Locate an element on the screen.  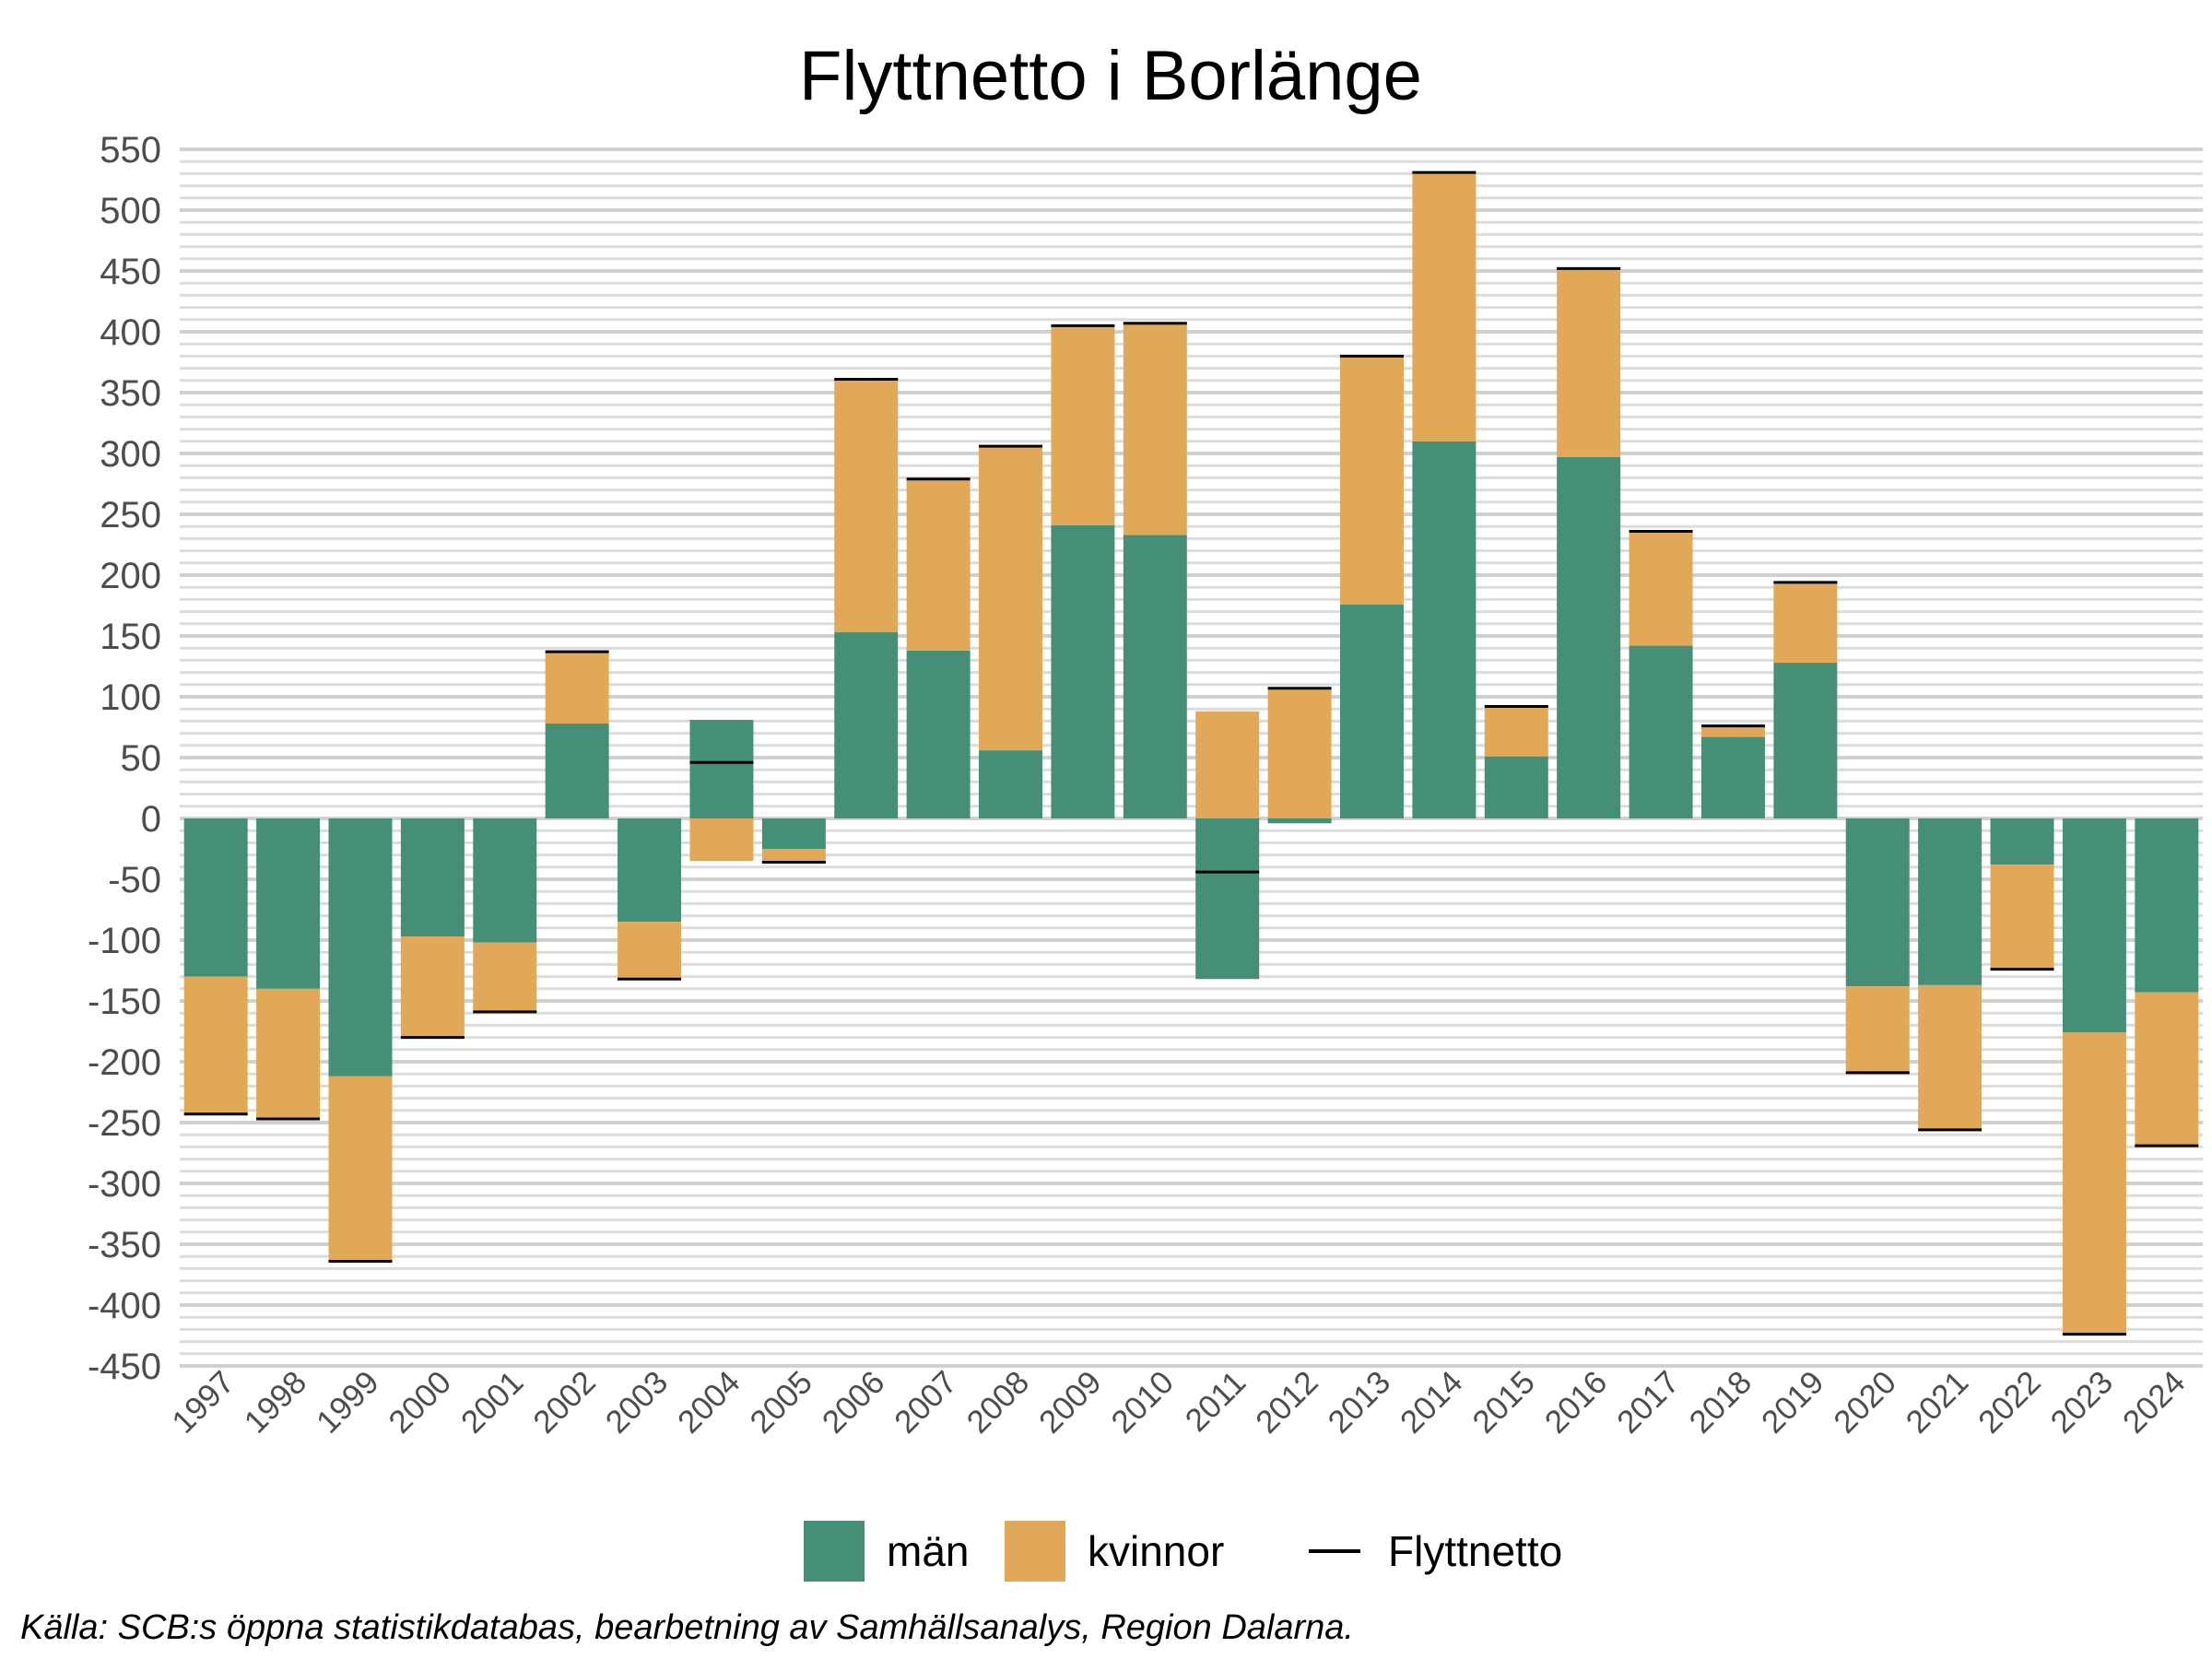
legend-label-kvinnor: kvinnor is located at coordinates (1156, 1551).